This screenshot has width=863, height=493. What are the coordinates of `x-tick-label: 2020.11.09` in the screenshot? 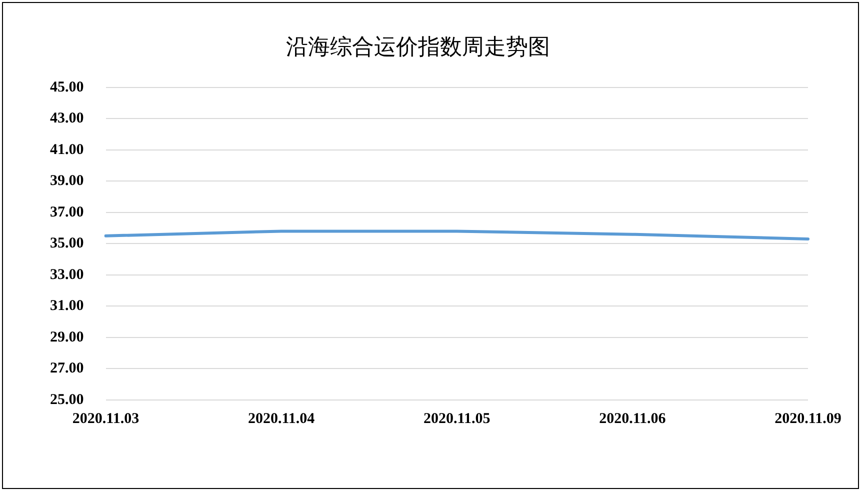 It's located at (808, 418).